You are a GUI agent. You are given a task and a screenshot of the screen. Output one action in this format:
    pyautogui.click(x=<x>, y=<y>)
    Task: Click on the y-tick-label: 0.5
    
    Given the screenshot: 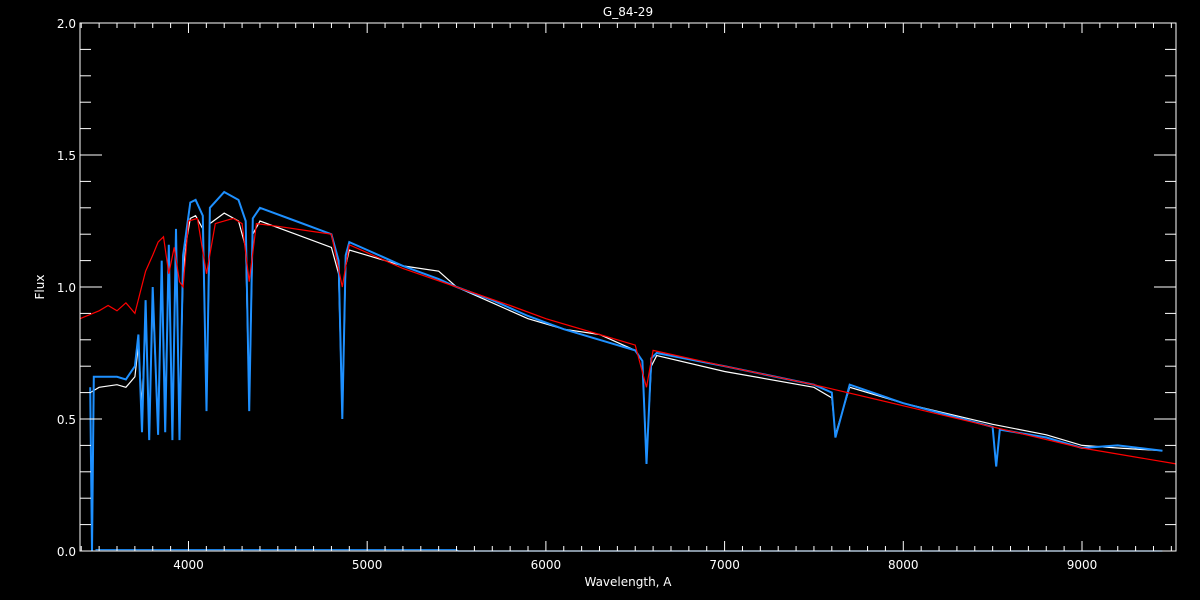 What is the action you would take?
    pyautogui.click(x=66, y=420)
    